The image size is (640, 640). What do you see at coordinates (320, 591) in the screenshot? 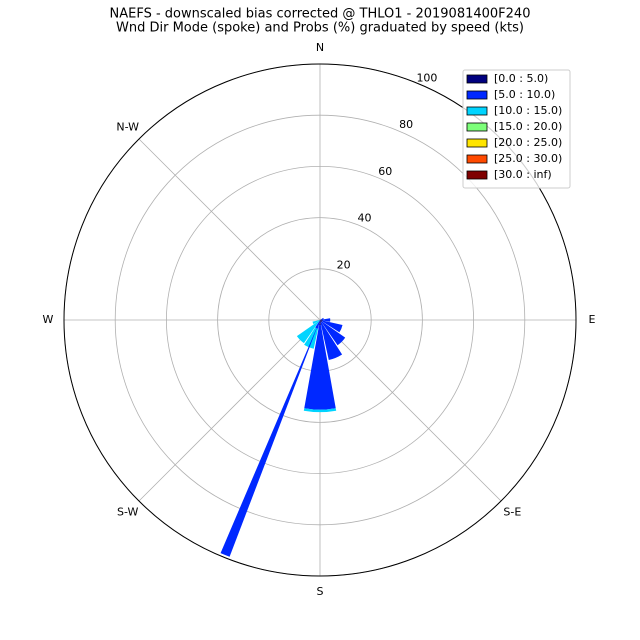
I see `direction-label: S` at bounding box center [320, 591].